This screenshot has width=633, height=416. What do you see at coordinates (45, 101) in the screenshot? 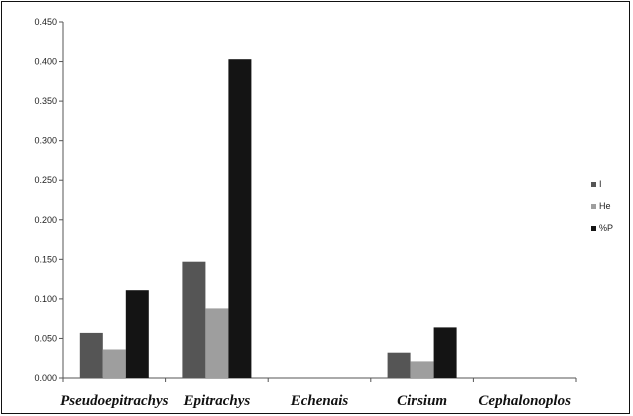
I see `y-tick-label: 0.350` at bounding box center [45, 101].